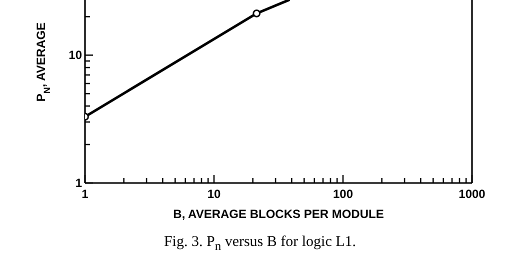 The height and width of the screenshot is (272, 520). What do you see at coordinates (214, 194) in the screenshot?
I see `x-tick-label: 10` at bounding box center [214, 194].